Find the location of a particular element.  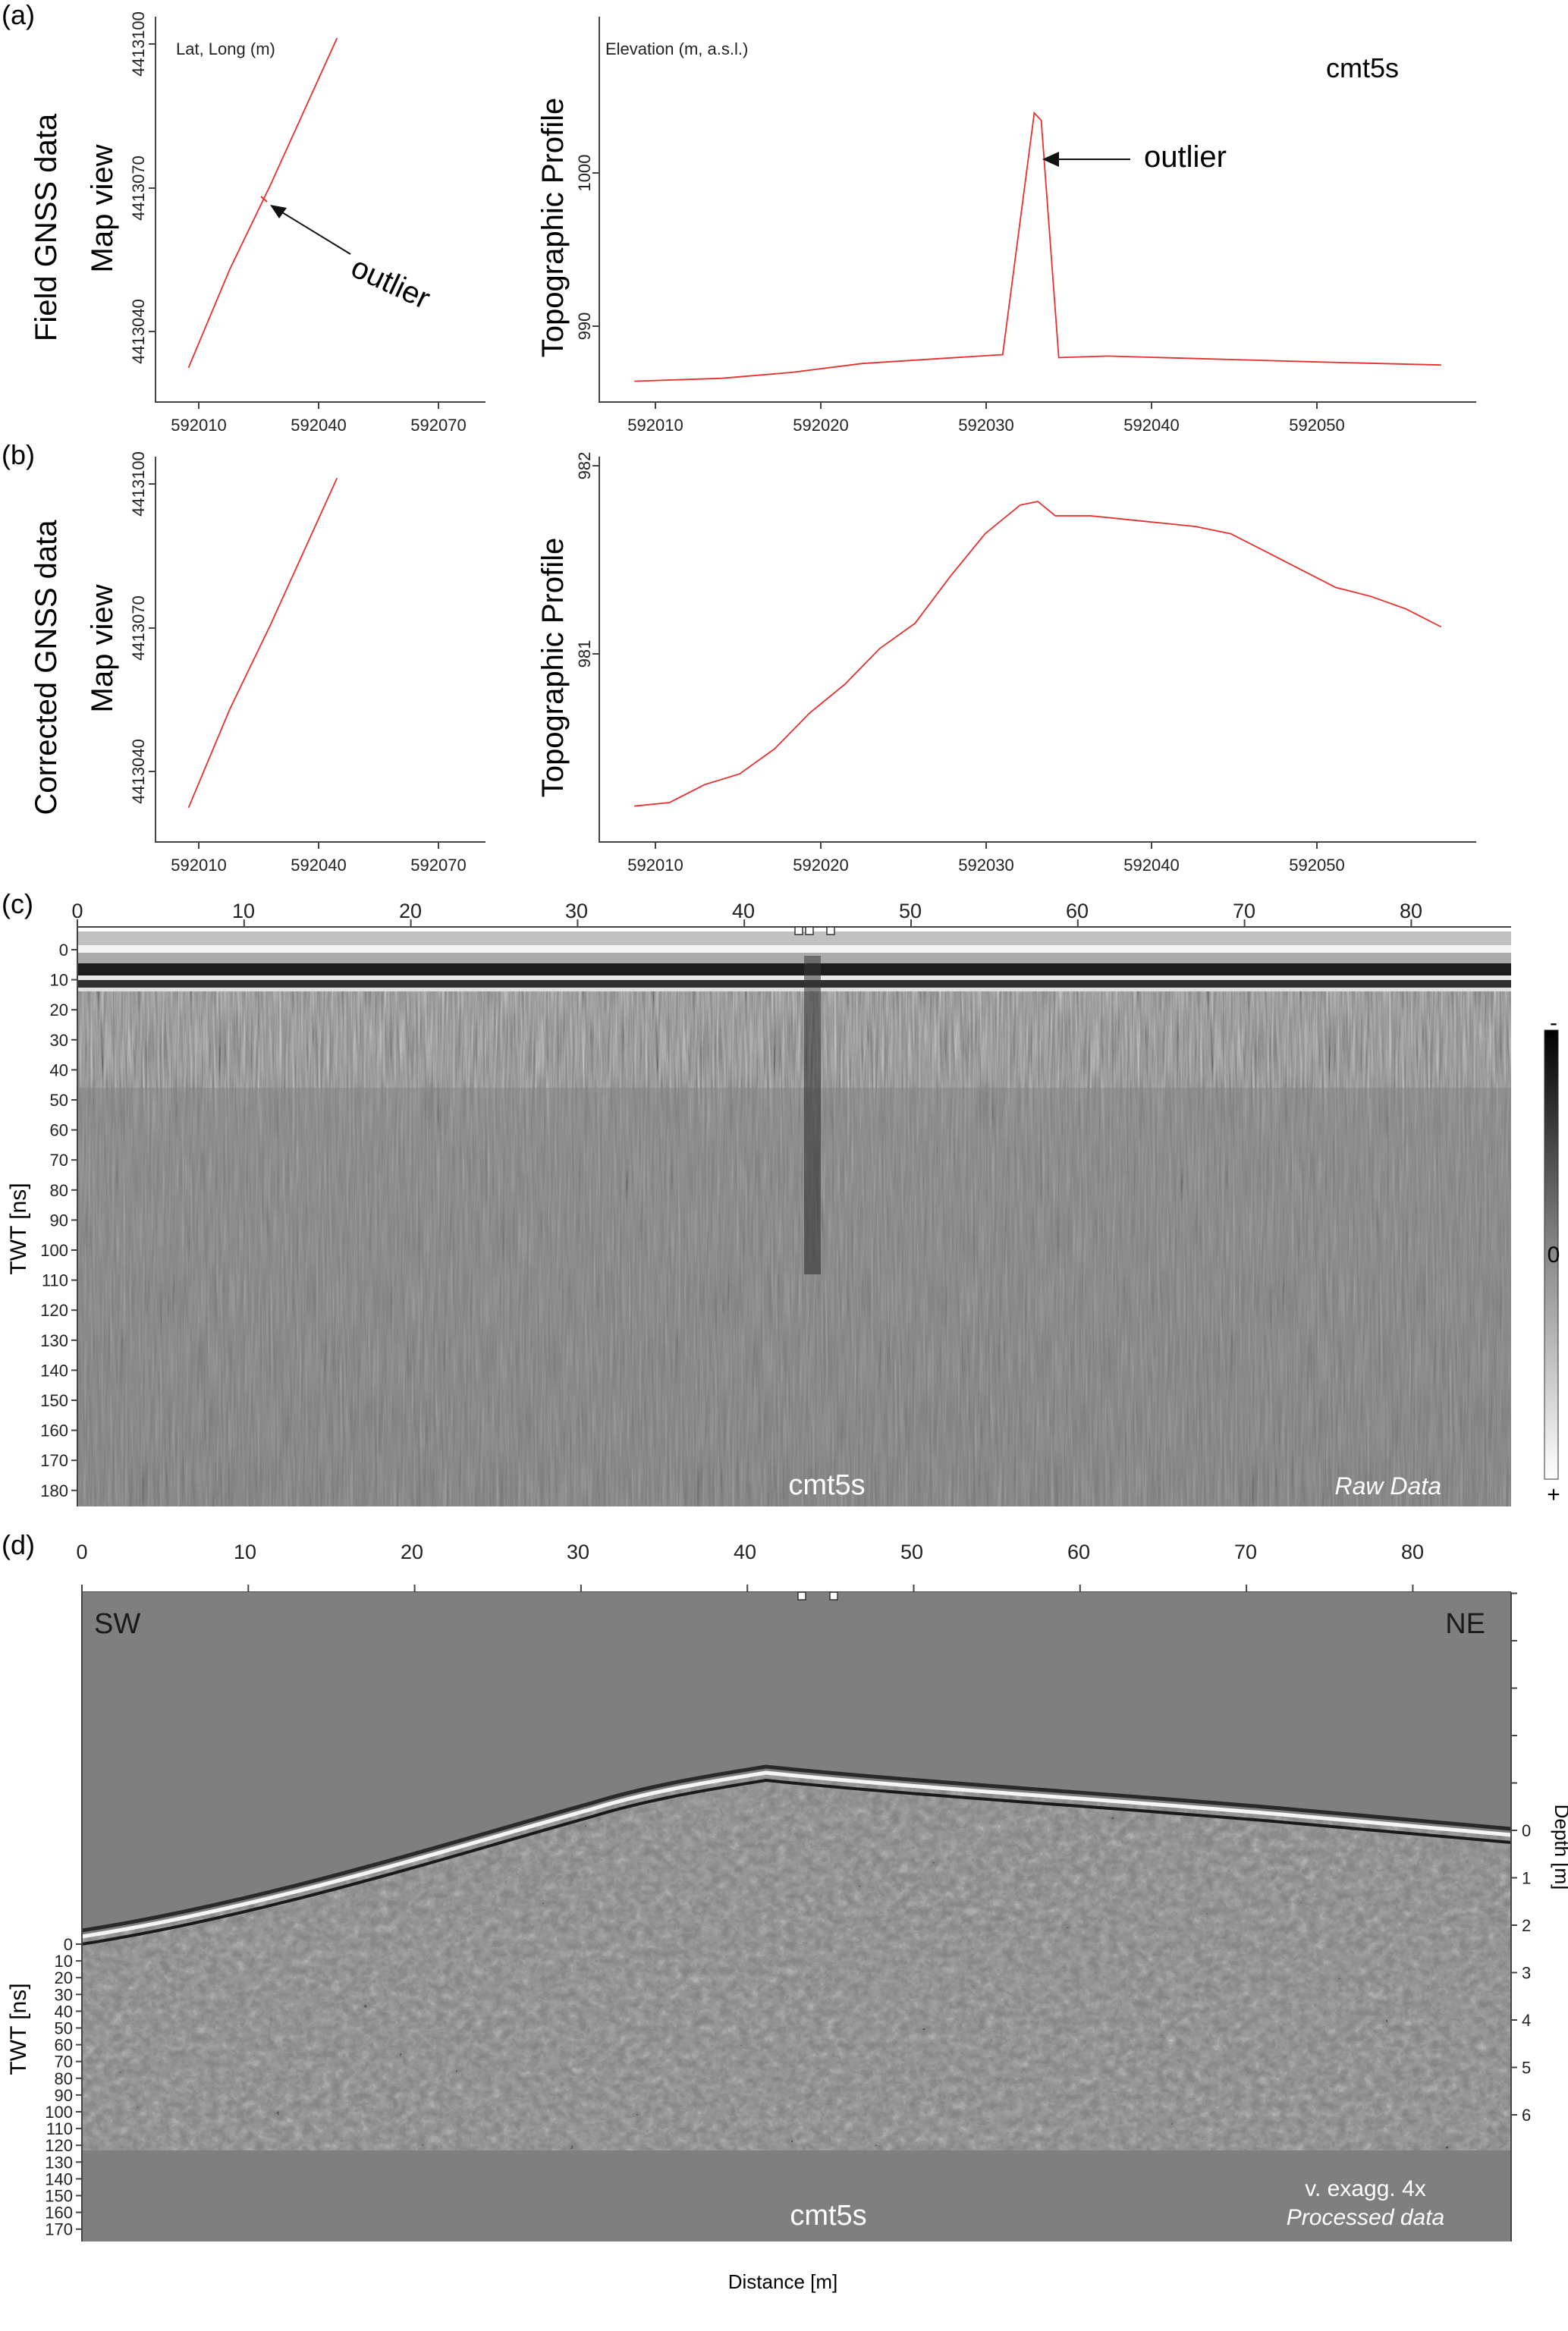

panel-d-line-name: cmt5s is located at coordinates (828, 2216).